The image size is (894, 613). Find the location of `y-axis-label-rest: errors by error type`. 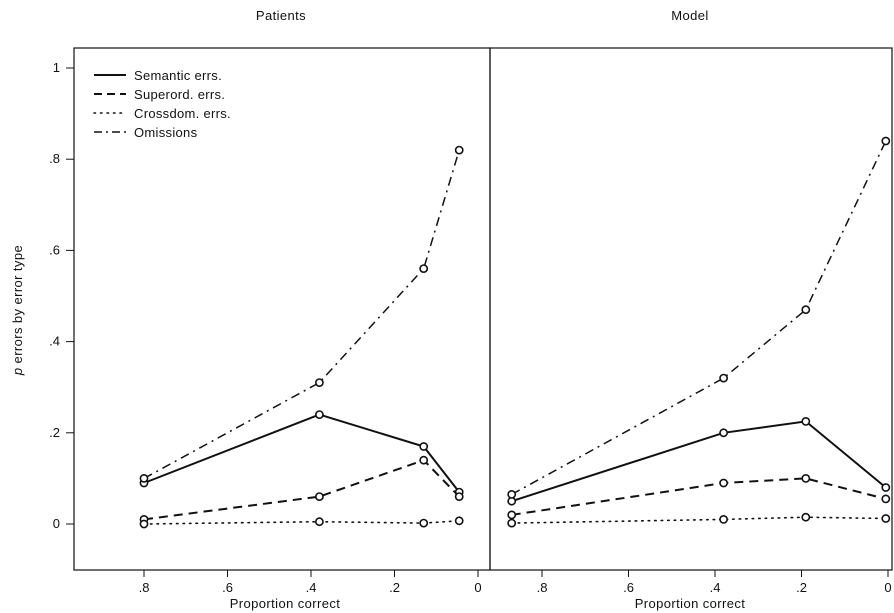

y-axis-label-rest: errors by error type is located at coordinates (17, 306).